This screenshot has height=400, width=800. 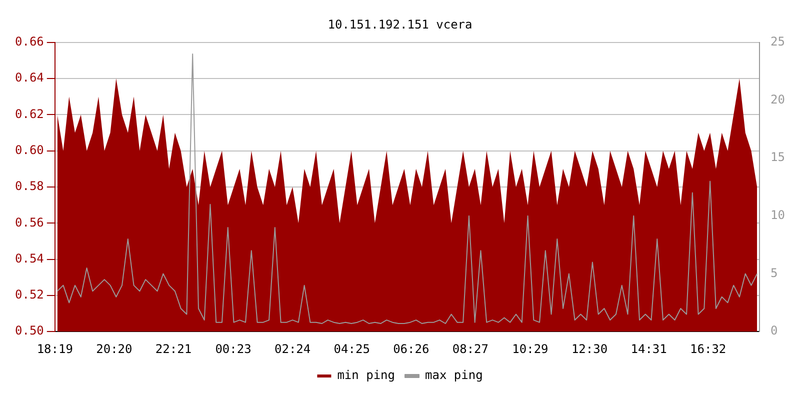 What do you see at coordinates (589, 349) in the screenshot?
I see `x-tick-label: 12:30` at bounding box center [589, 349].